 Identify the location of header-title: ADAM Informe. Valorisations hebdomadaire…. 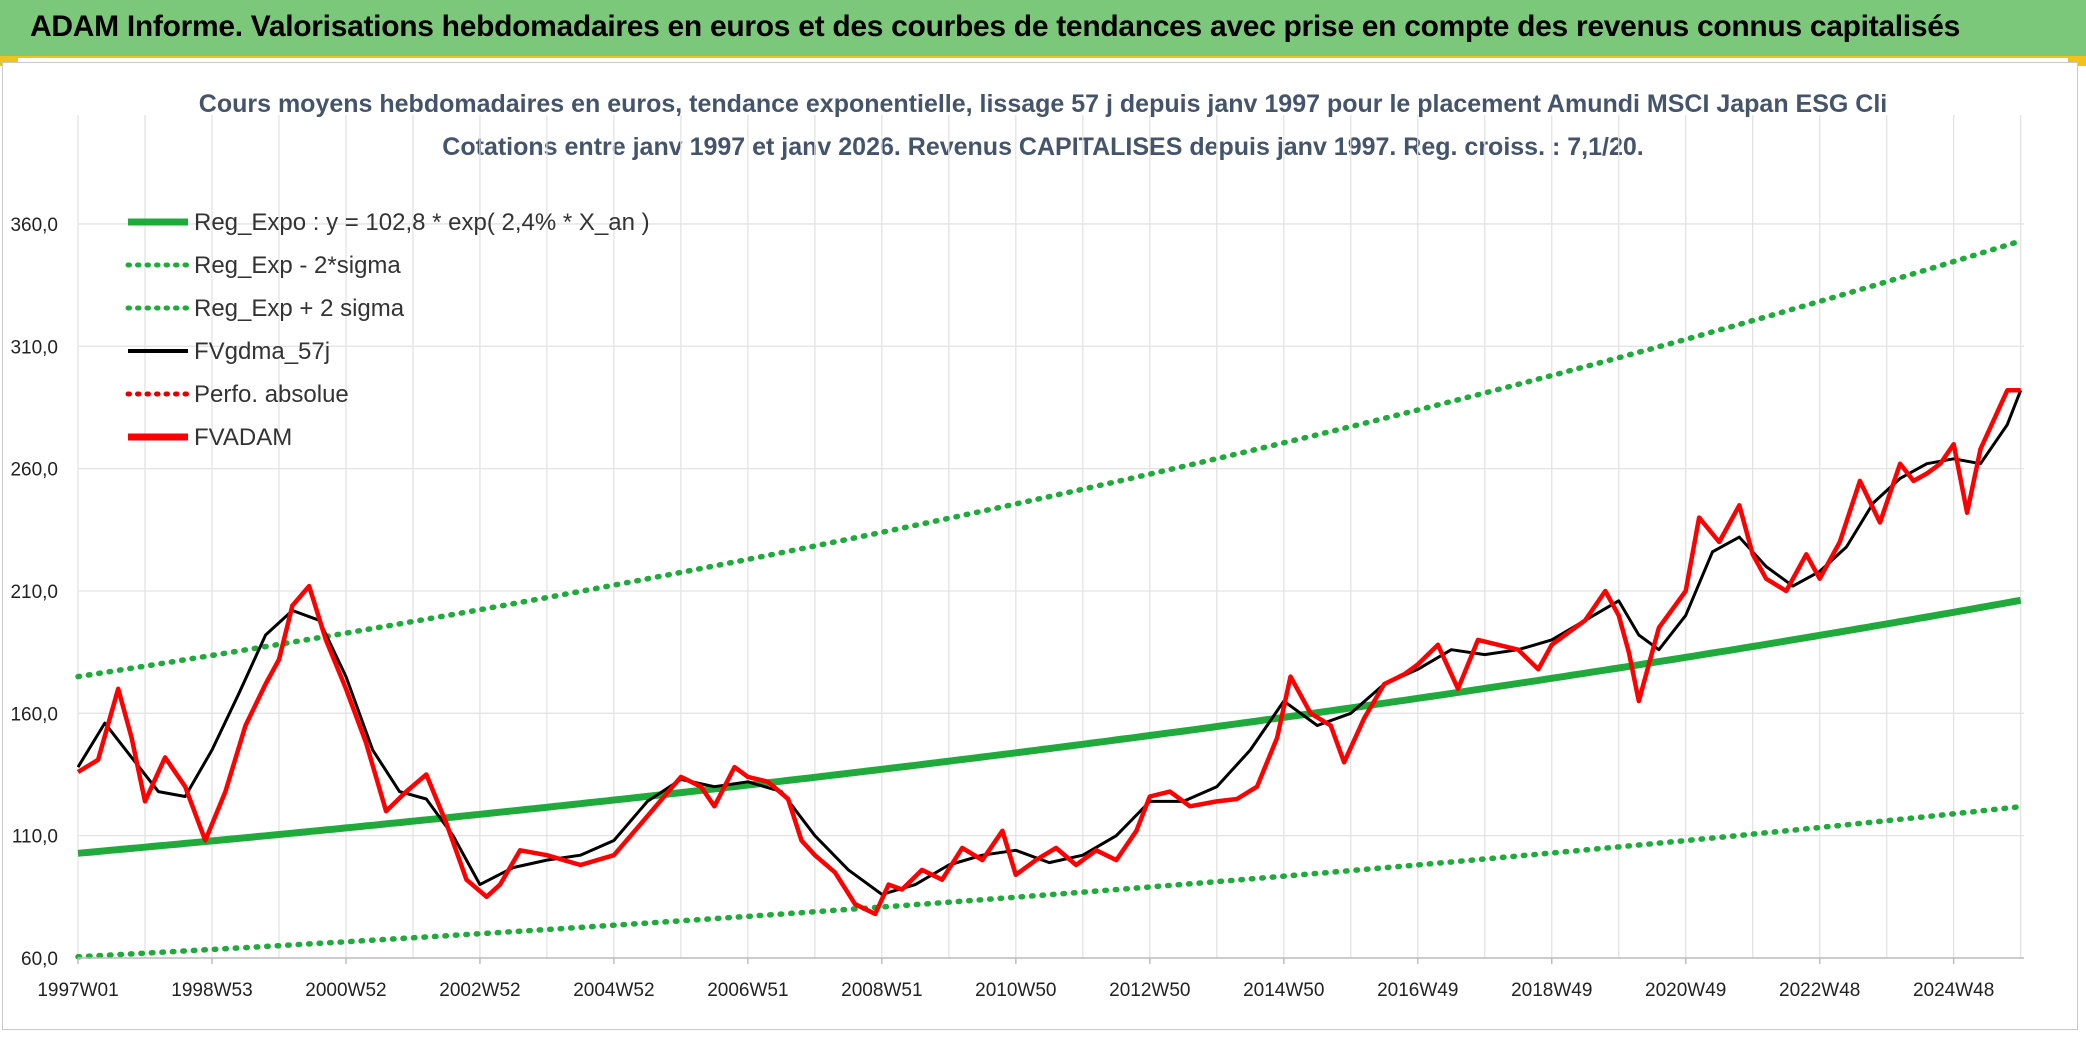
(995, 26).